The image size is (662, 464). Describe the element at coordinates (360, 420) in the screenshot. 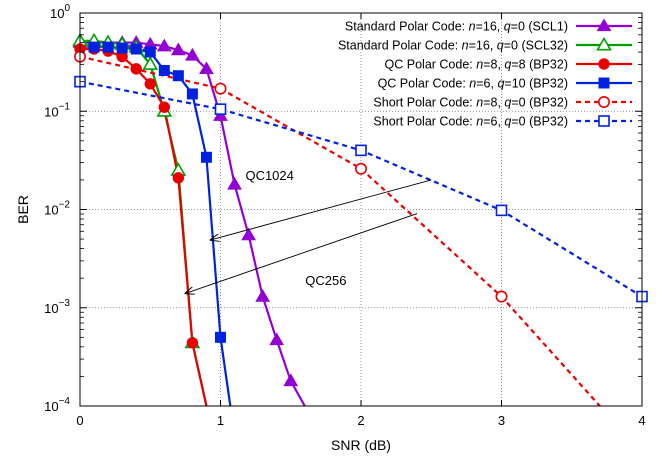

I see `x-tick-label: 2` at that location.